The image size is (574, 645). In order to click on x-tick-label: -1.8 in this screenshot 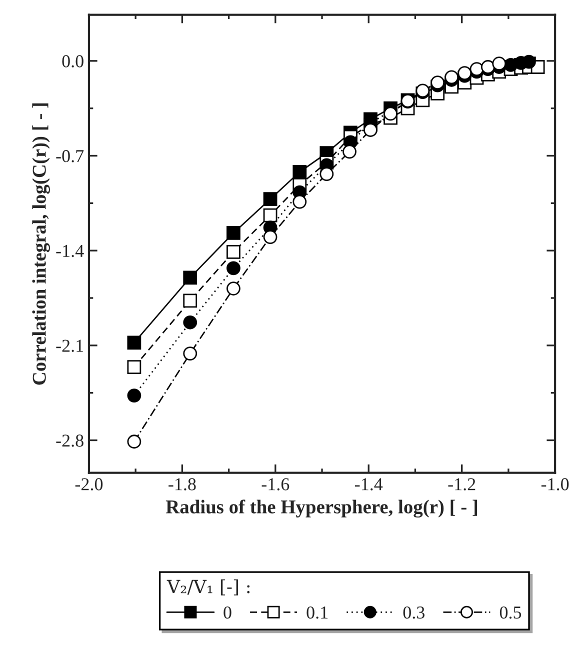, I will do `click(182, 484)`.